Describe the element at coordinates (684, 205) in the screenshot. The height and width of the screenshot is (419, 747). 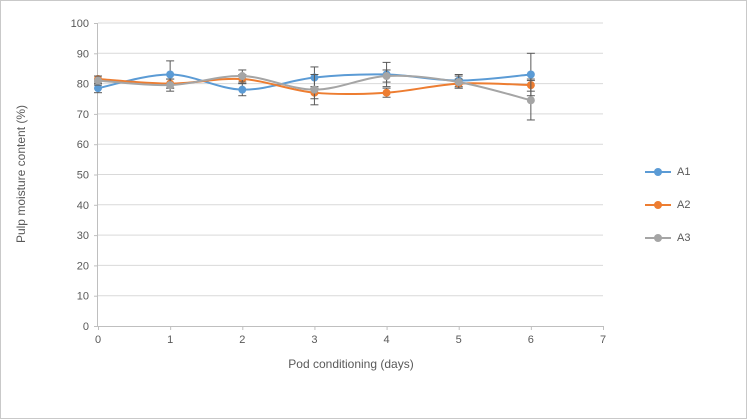
I see `legend-label-a2: A2` at that location.